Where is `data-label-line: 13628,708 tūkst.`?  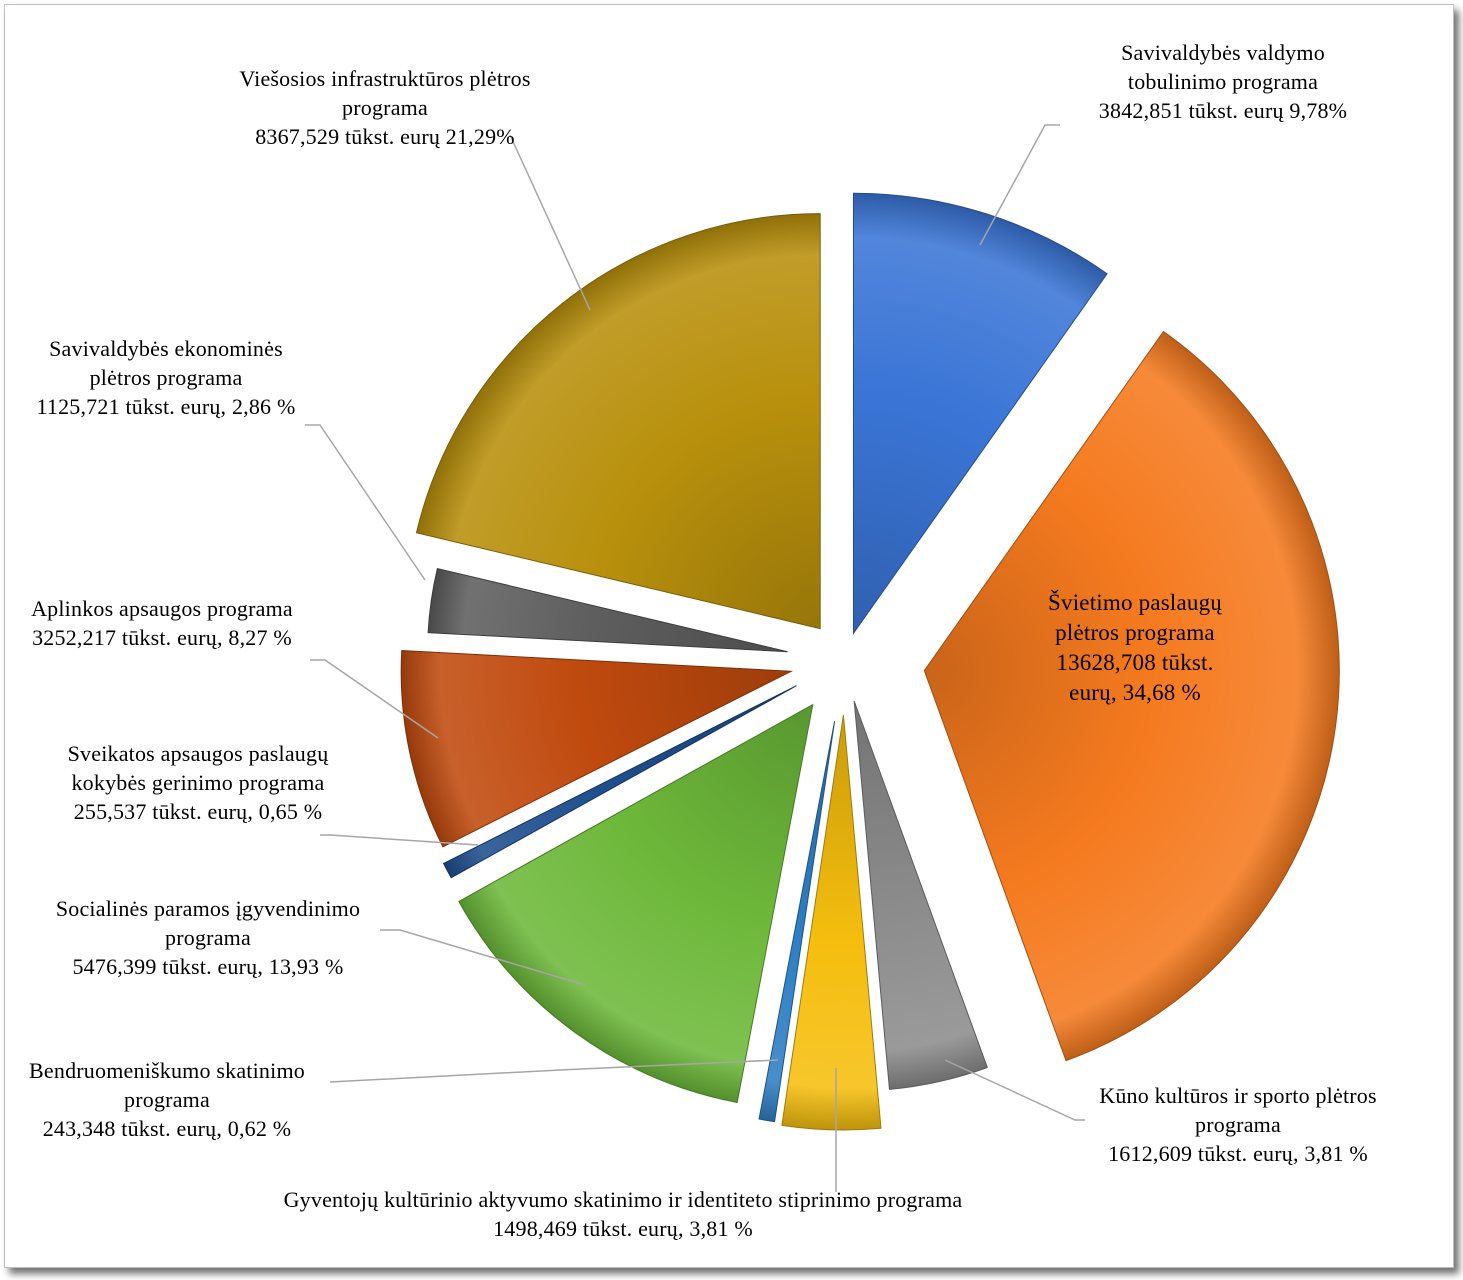 data-label-line: 13628,708 tūkst. is located at coordinates (1134, 662).